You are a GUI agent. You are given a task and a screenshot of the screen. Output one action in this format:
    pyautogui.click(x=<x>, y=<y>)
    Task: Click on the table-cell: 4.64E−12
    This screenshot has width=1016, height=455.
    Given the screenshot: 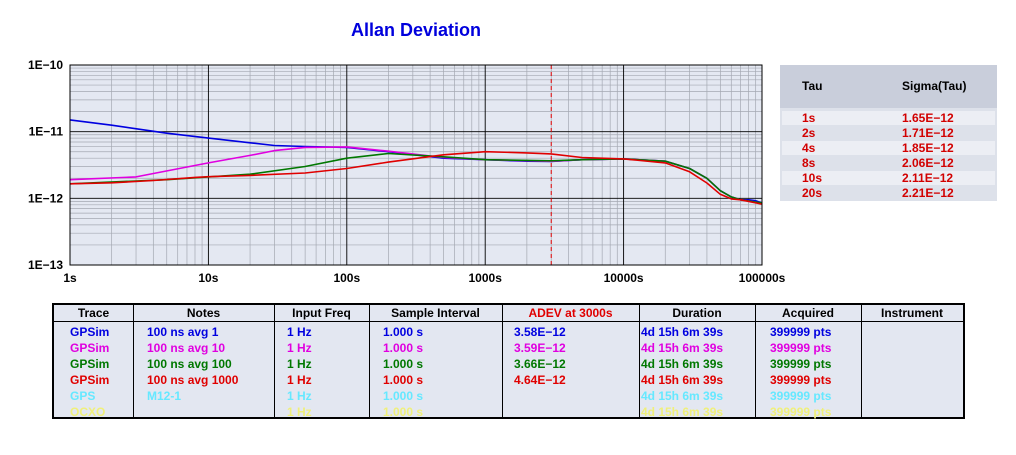 What is the action you would take?
    pyautogui.click(x=540, y=380)
    